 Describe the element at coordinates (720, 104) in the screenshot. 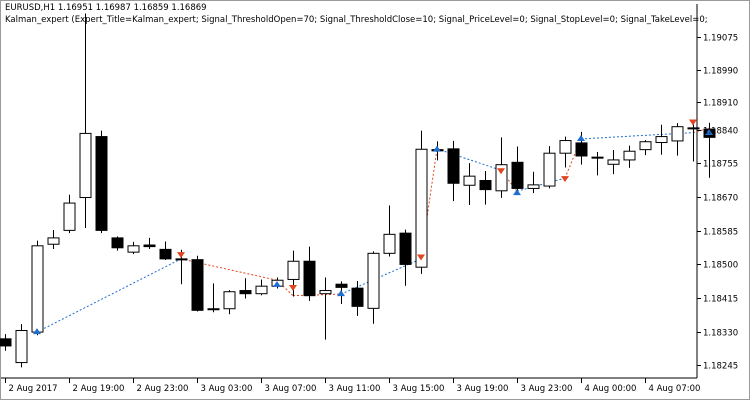

I see `y-tick-label: 1.18910` at that location.